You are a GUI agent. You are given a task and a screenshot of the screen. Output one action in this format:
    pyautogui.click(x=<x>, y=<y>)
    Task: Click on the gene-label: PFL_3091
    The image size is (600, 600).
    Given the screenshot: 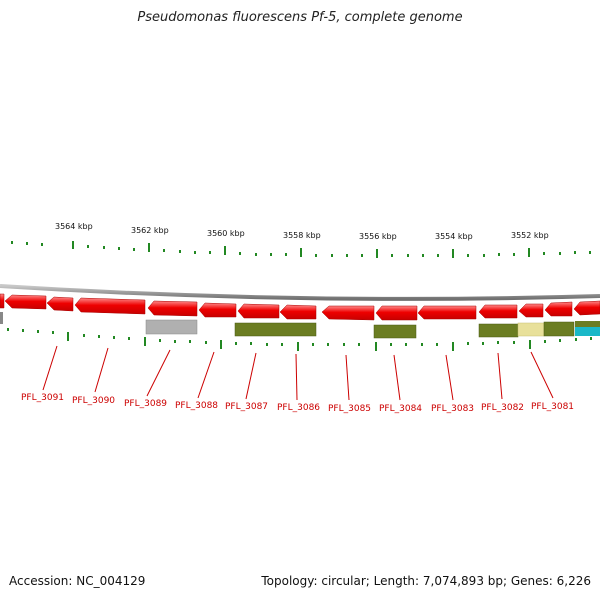 What is the action you would take?
    pyautogui.click(x=42, y=398)
    